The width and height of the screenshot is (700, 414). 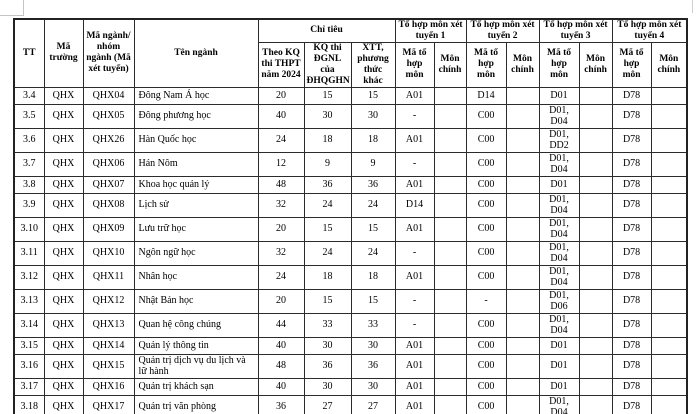 I want to click on col-header-ten-nganh: Tên ngành, so click(x=196, y=53).